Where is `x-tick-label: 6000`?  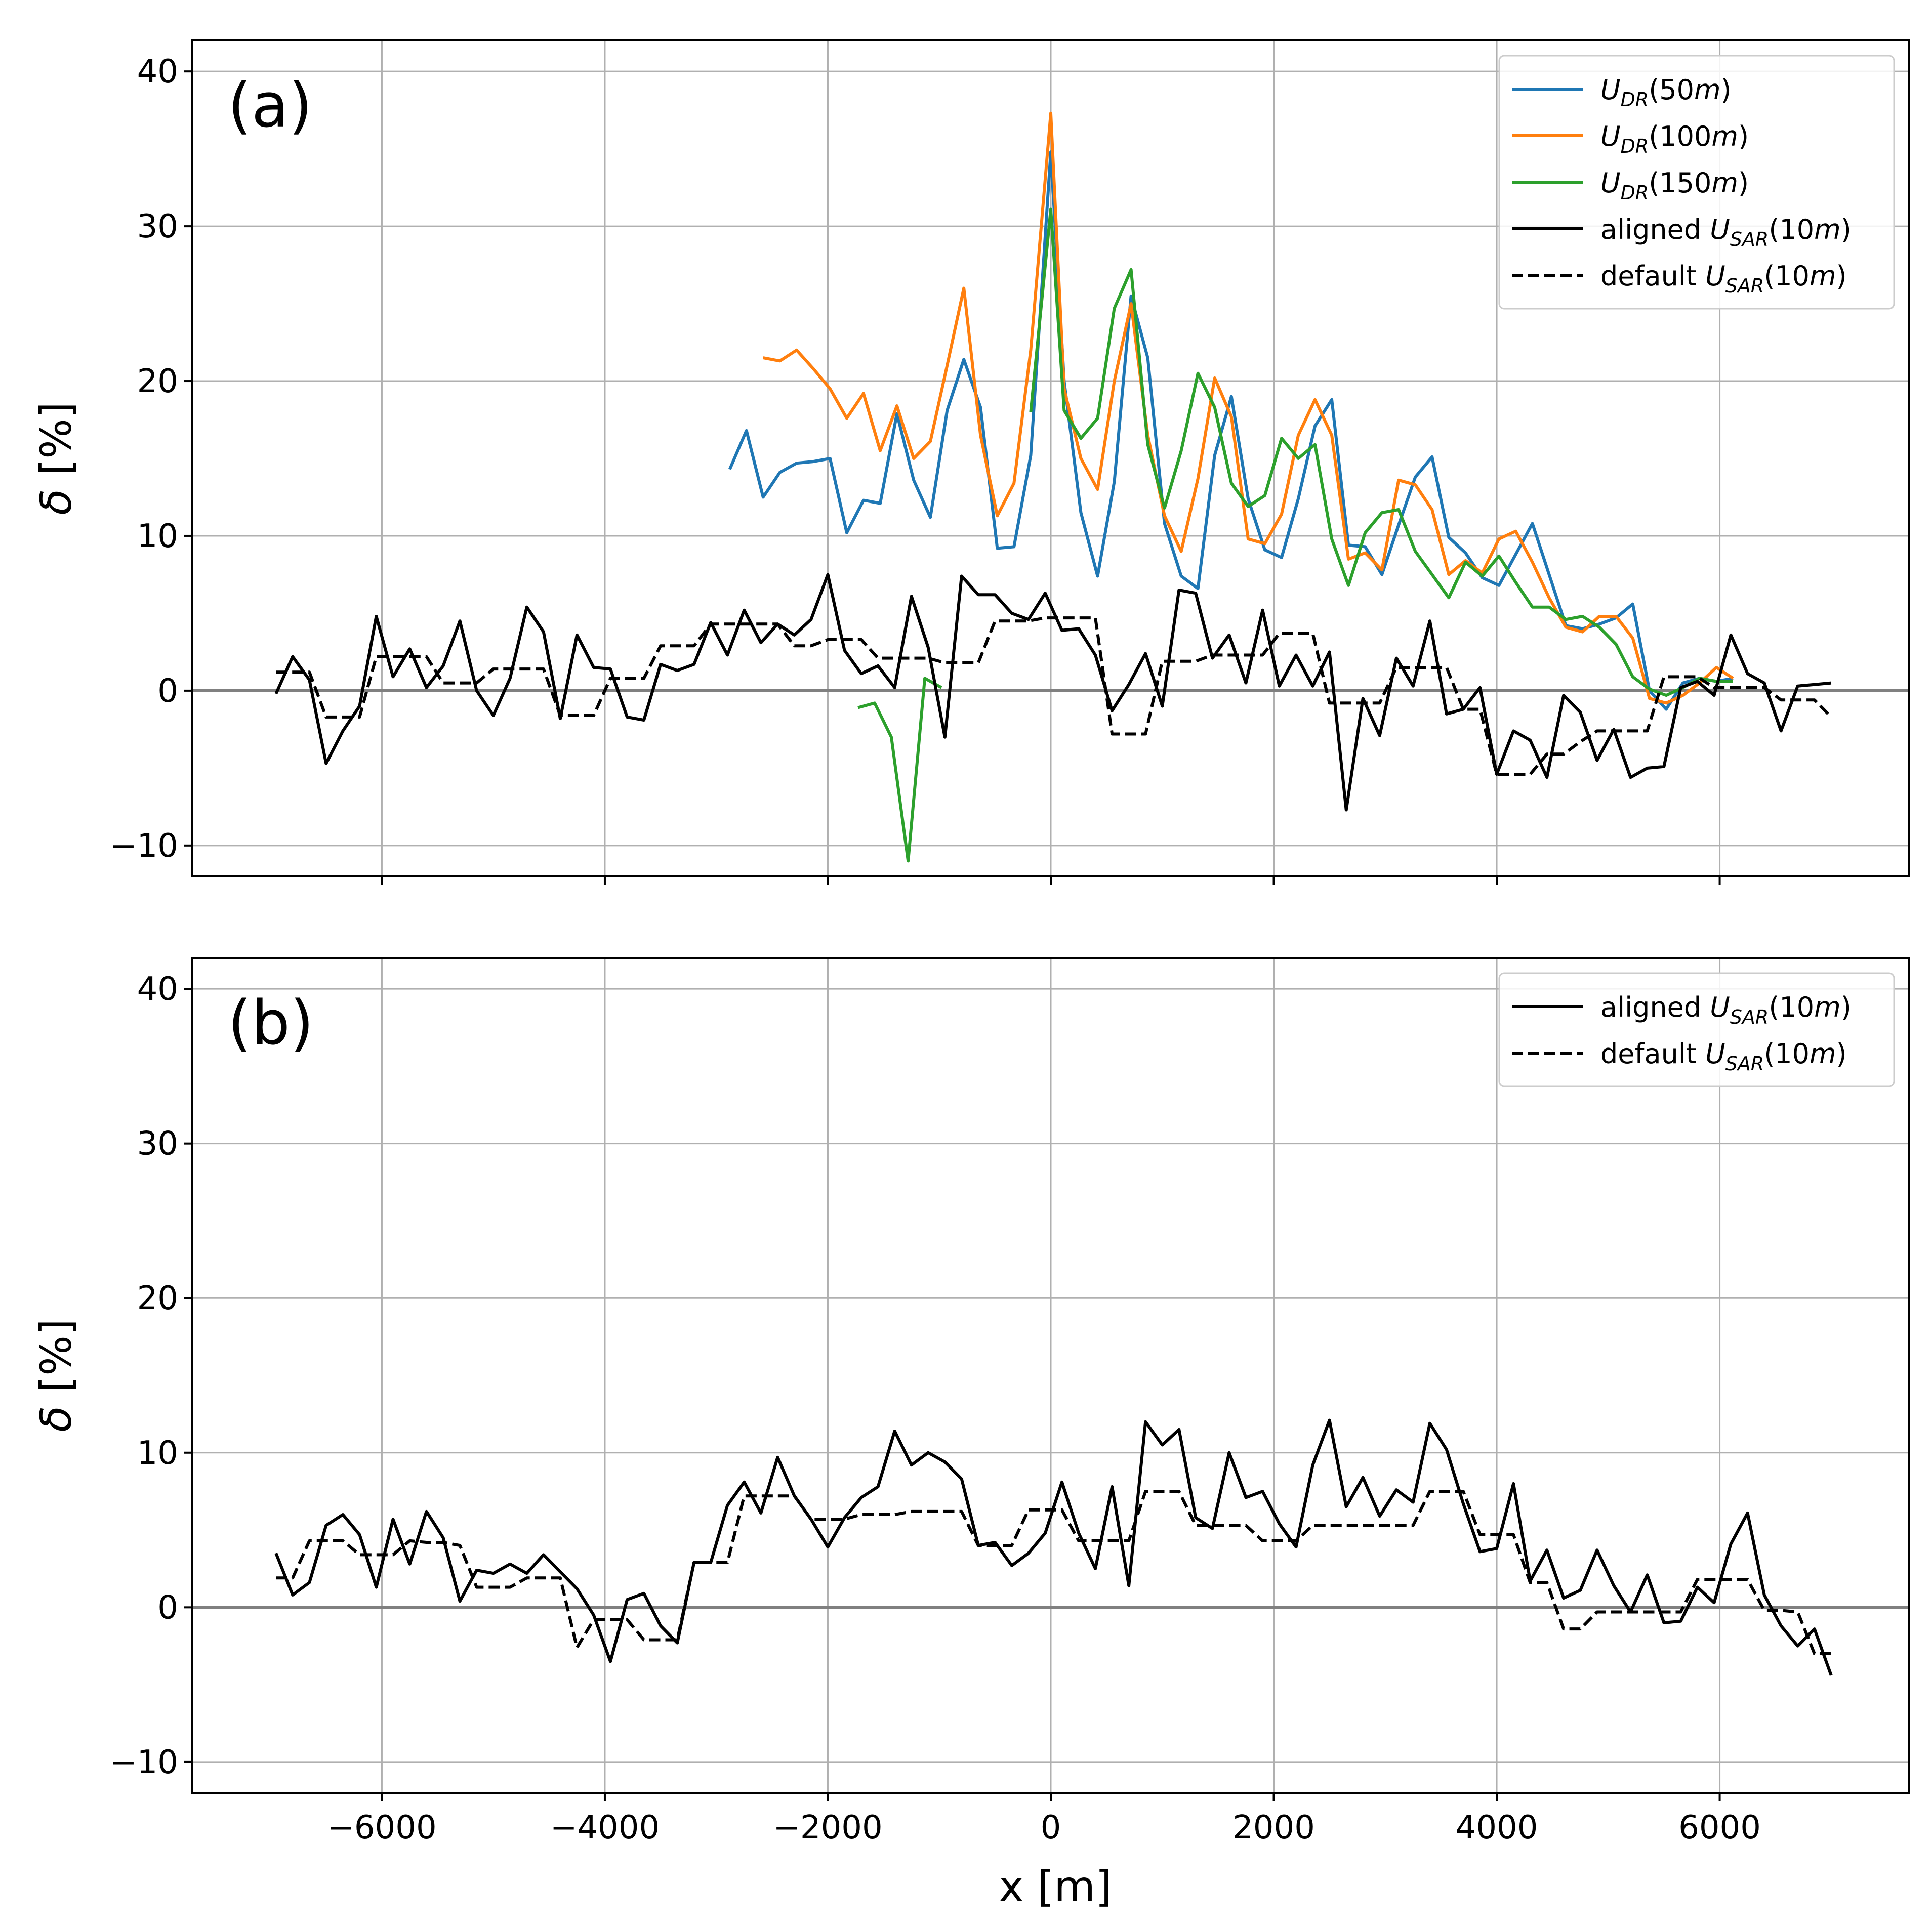 x-tick-label: 6000 is located at coordinates (1719, 1828).